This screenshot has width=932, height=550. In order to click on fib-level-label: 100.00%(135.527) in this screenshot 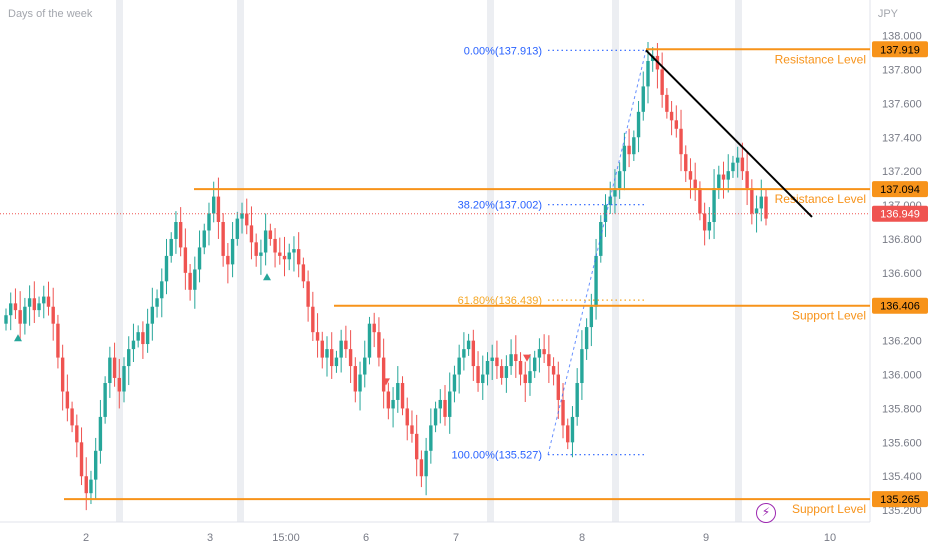, I will do `click(496, 456)`.